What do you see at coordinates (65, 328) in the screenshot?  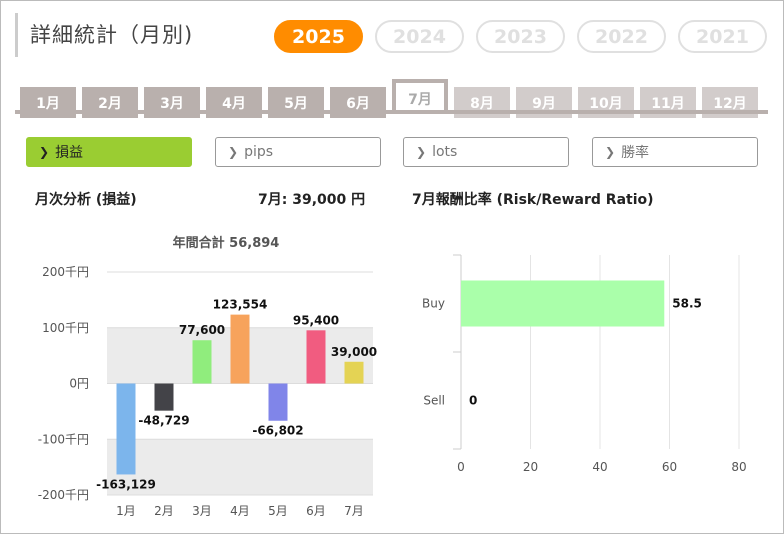 I see `y-tick-label: 100千円` at bounding box center [65, 328].